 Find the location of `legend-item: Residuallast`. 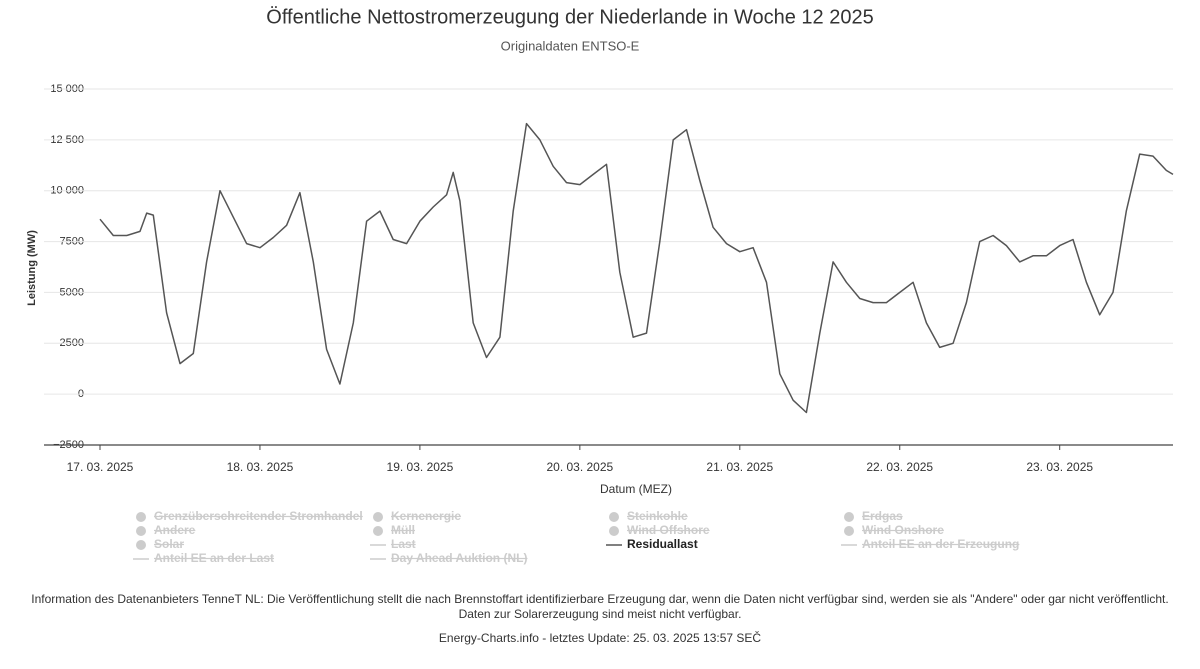

legend-item: Residuallast is located at coordinates (662, 544).